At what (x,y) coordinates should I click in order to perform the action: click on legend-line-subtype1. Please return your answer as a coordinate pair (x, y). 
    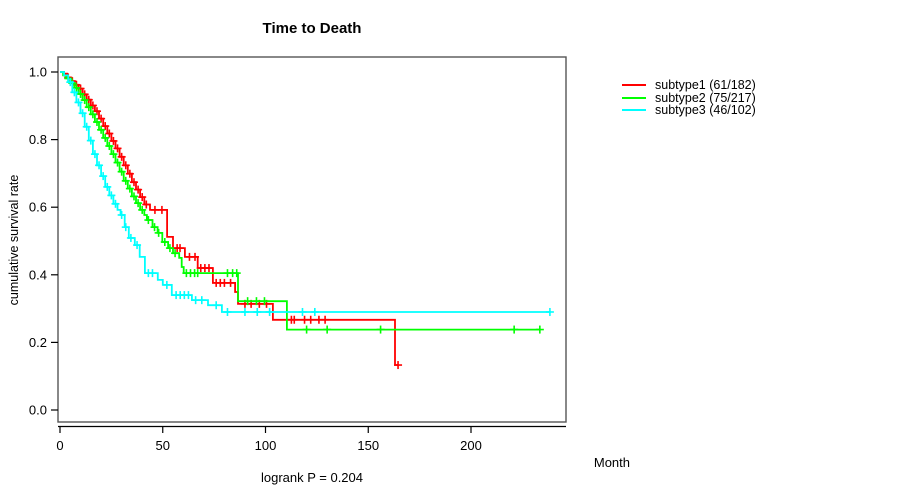
    Looking at the image, I should click on (634, 85).